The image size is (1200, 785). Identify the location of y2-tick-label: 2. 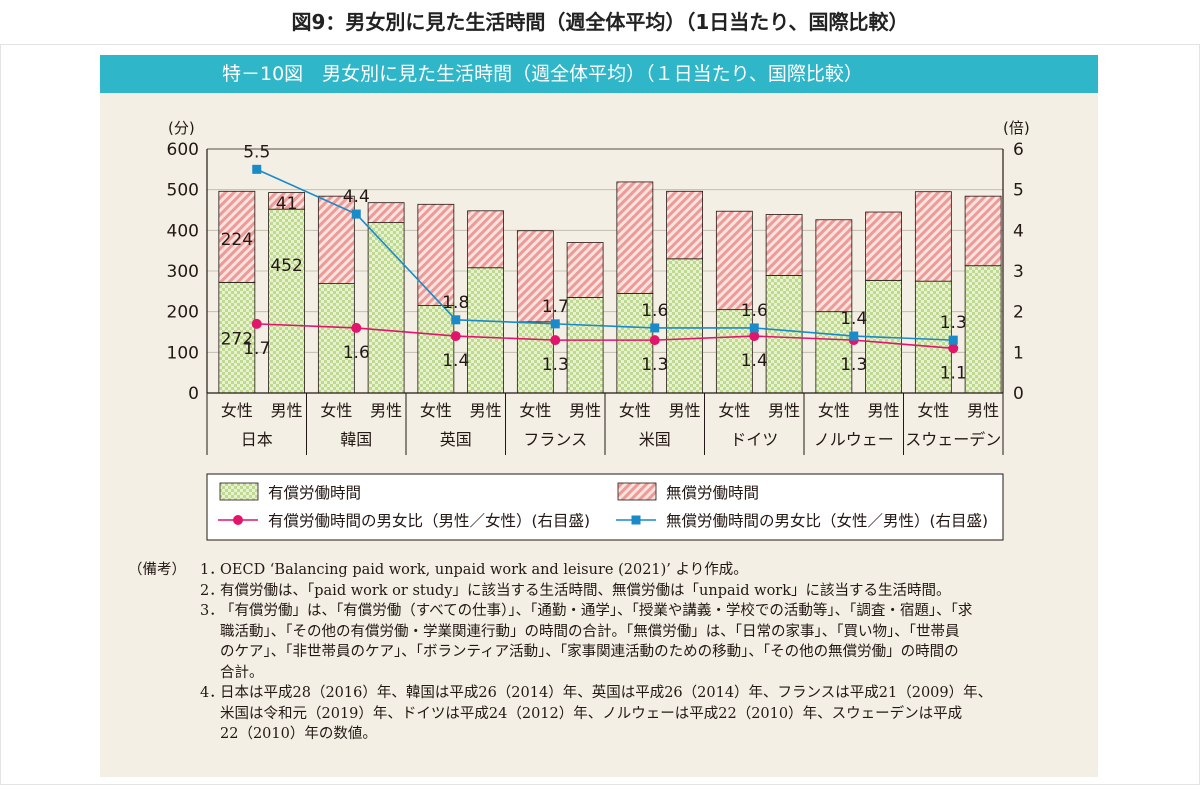
(1018, 313).